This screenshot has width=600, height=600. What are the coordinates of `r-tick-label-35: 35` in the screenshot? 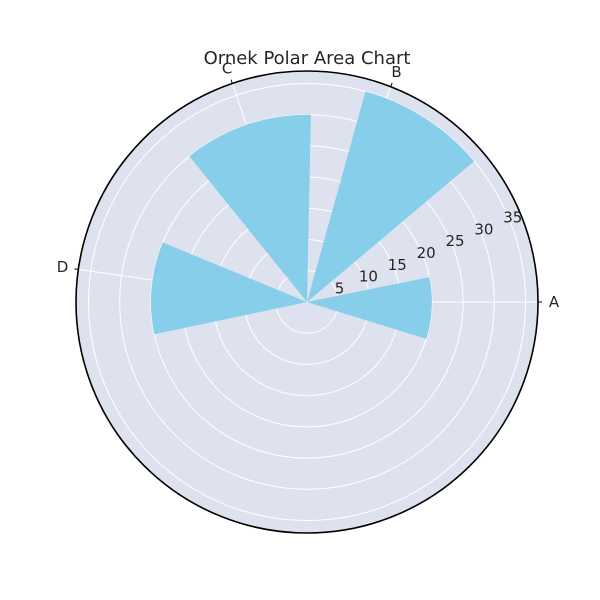 It's located at (512, 217).